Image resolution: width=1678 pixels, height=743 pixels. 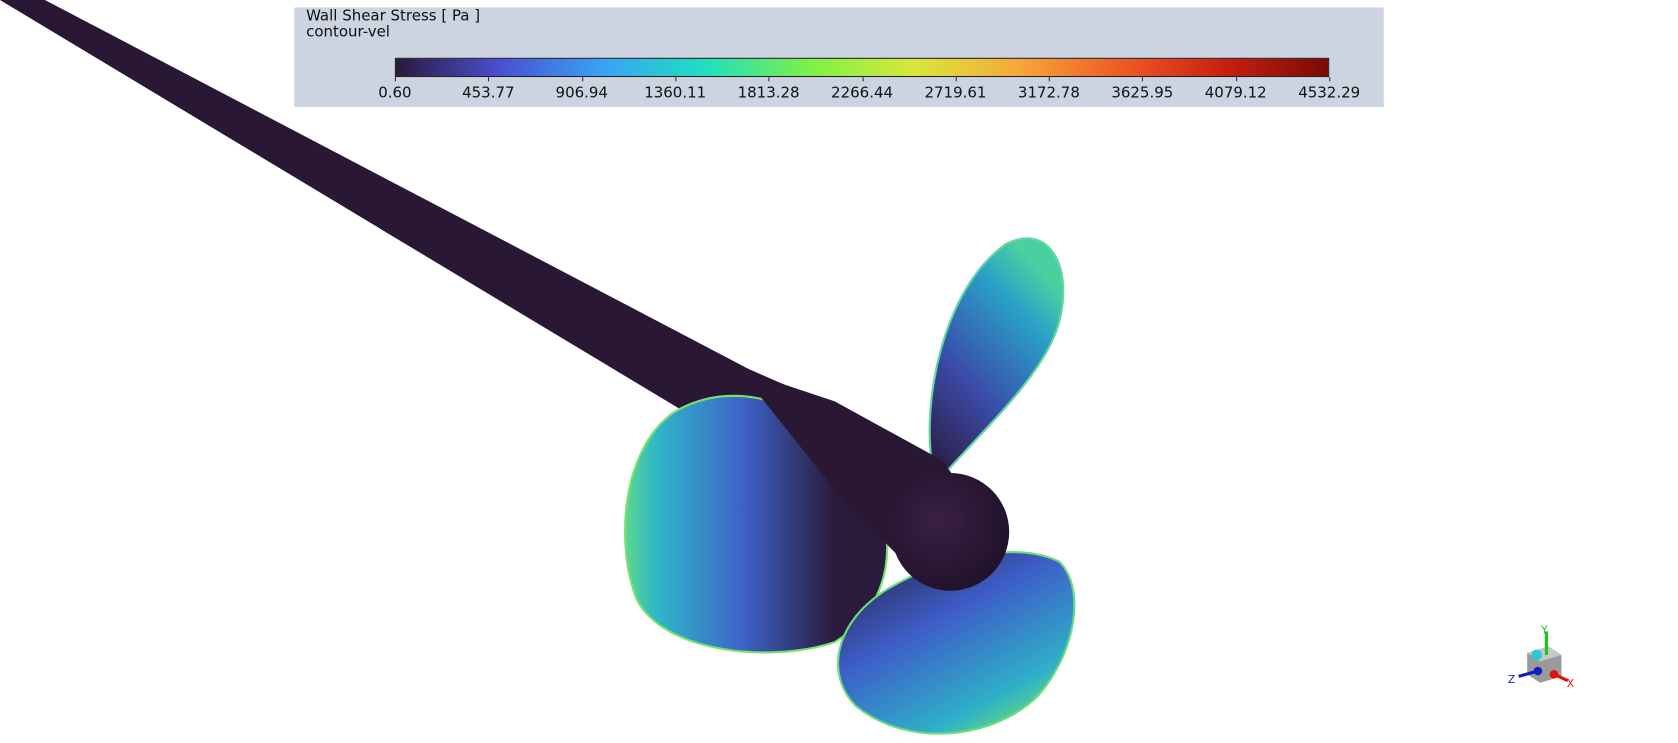 I want to click on svg-text: Z, so click(x=1511, y=679).